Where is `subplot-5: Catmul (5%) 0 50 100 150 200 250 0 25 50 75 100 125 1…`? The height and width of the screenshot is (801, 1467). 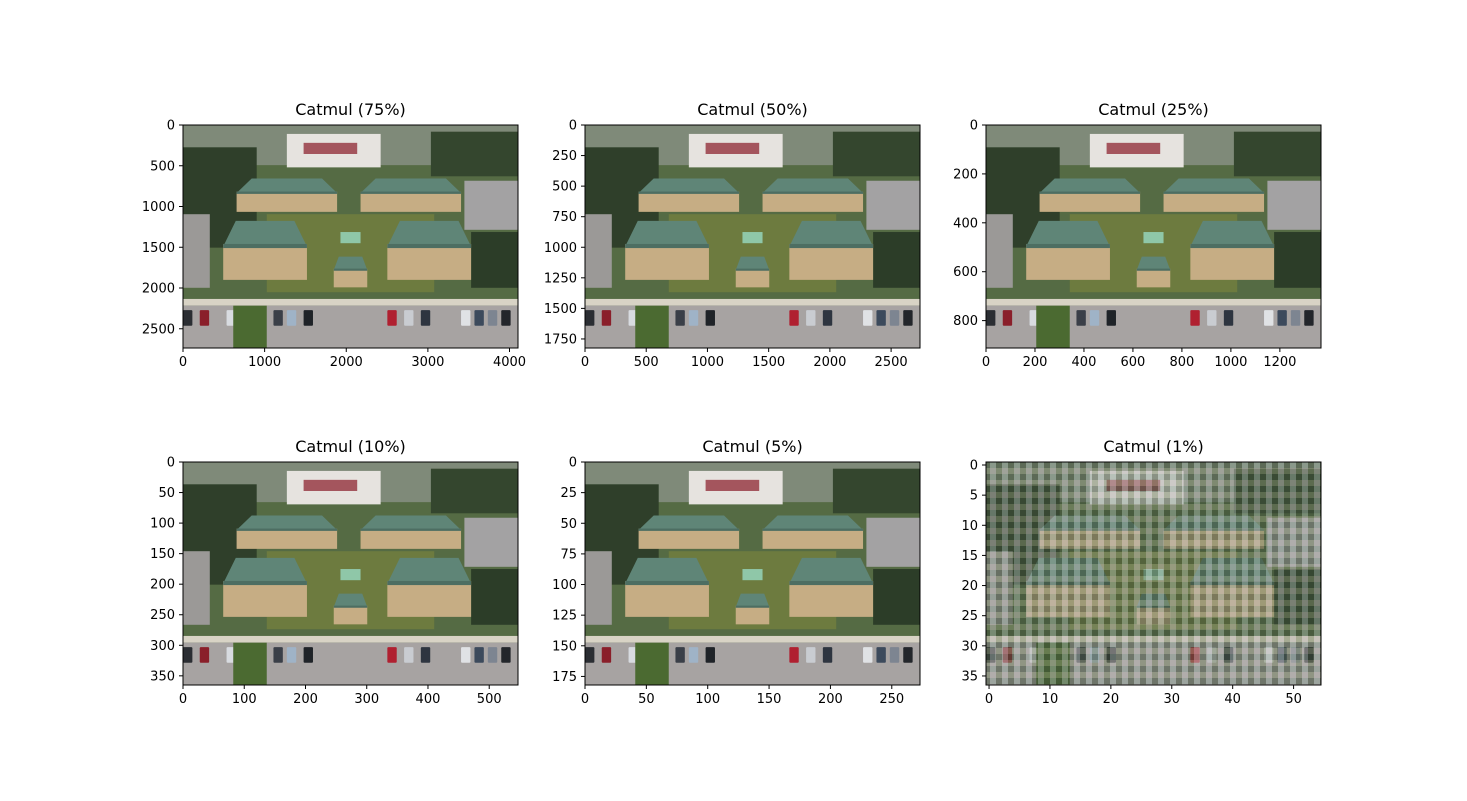 subplot-5: Catmul (5%) 0 50 100 150 200 250 0 25 50 75 100 125 1… is located at coordinates (736, 572).